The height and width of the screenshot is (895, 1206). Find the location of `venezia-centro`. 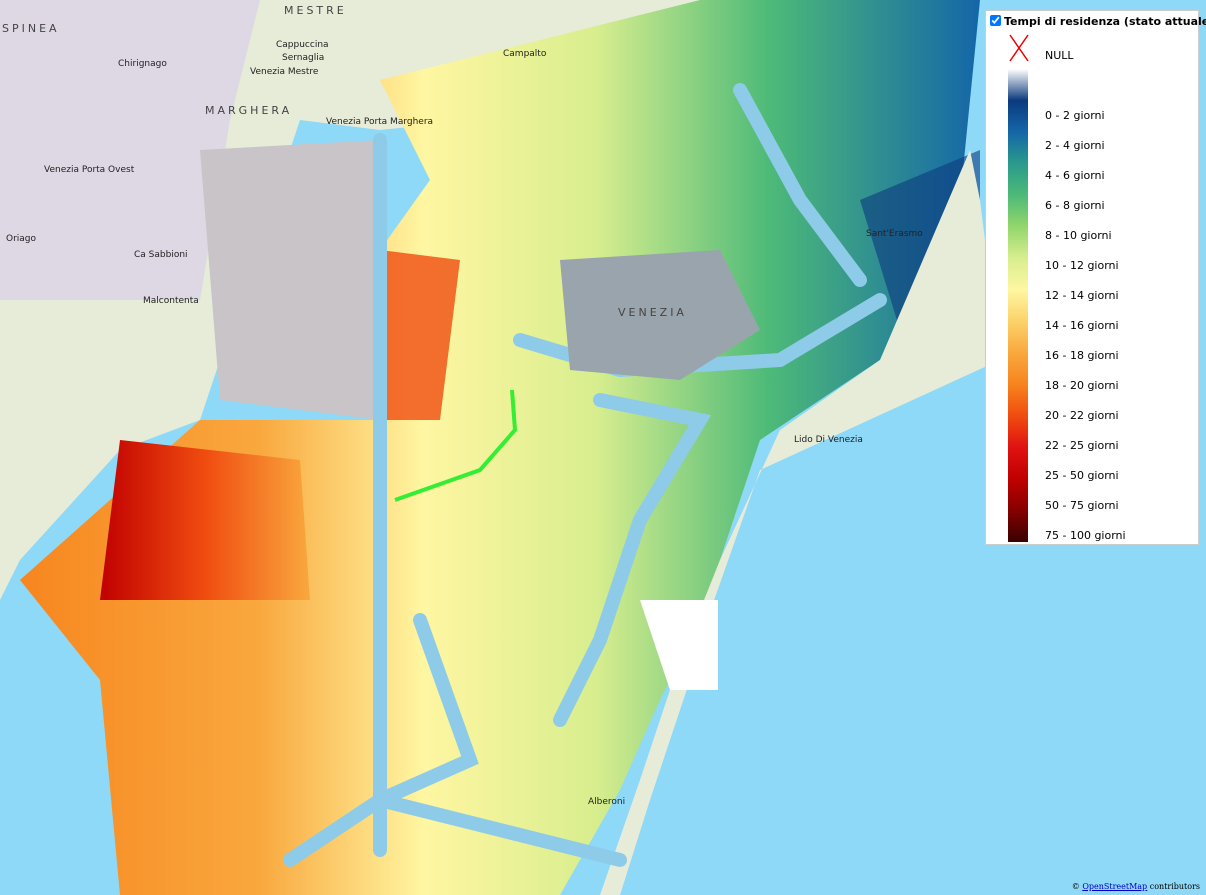

venezia-centro is located at coordinates (660, 315).